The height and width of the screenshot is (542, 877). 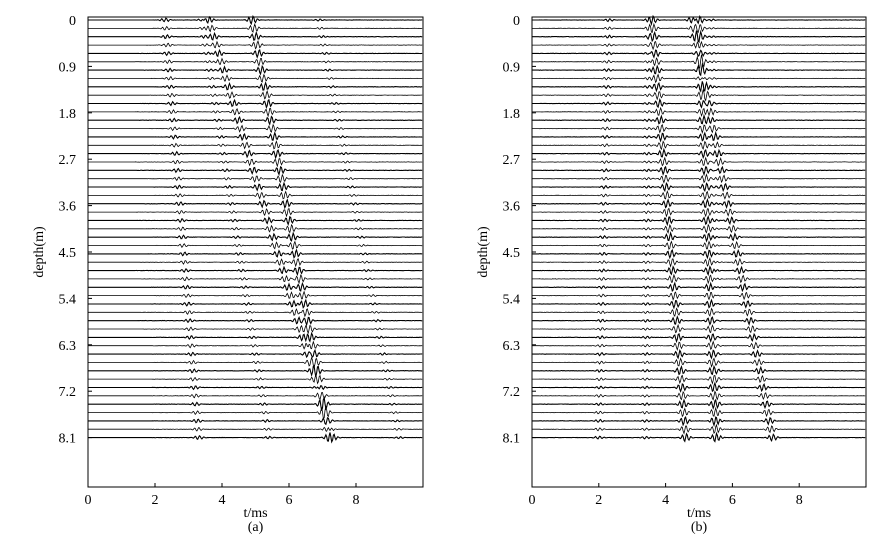 What do you see at coordinates (222, 500) in the screenshot?
I see `x-tick-label: 4` at bounding box center [222, 500].